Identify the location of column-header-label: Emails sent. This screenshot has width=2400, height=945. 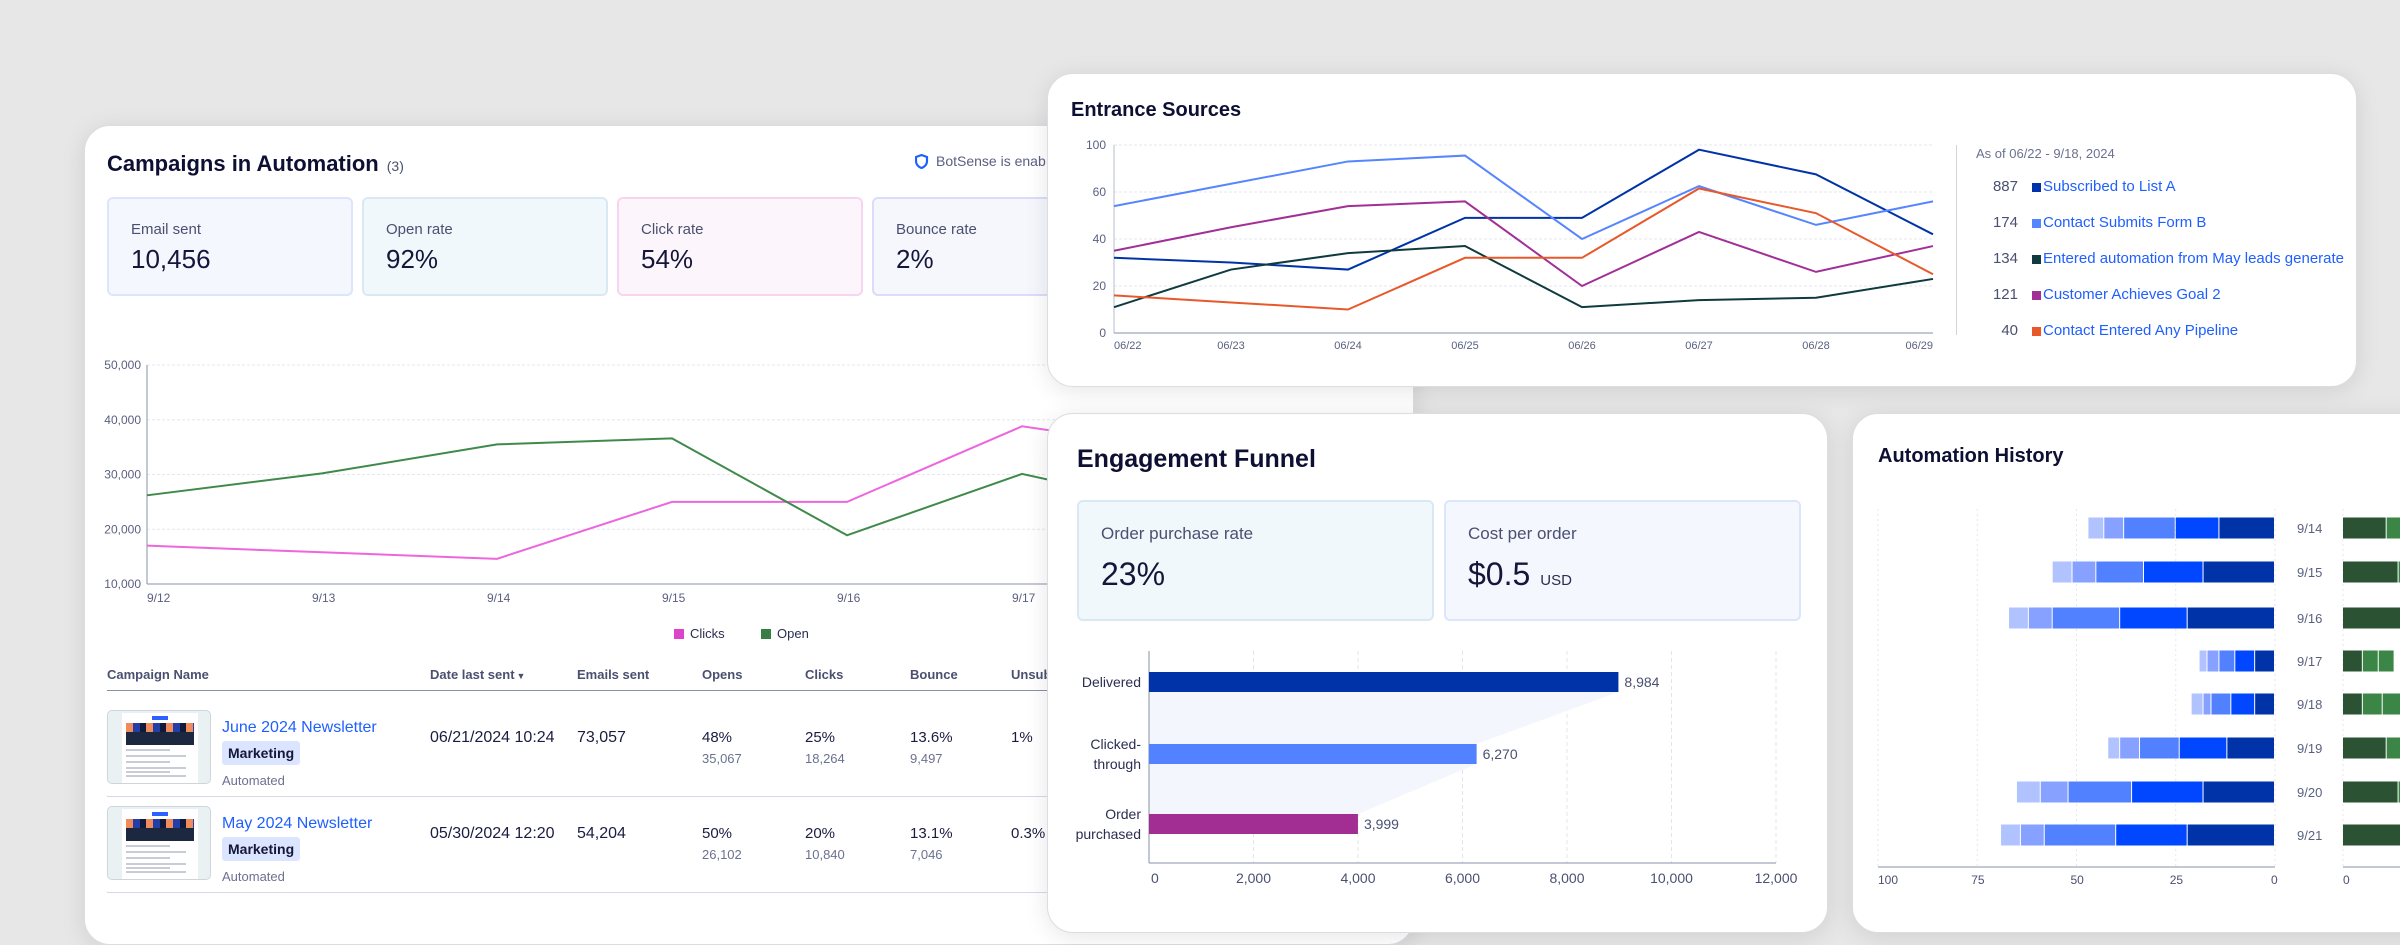
(613, 674).